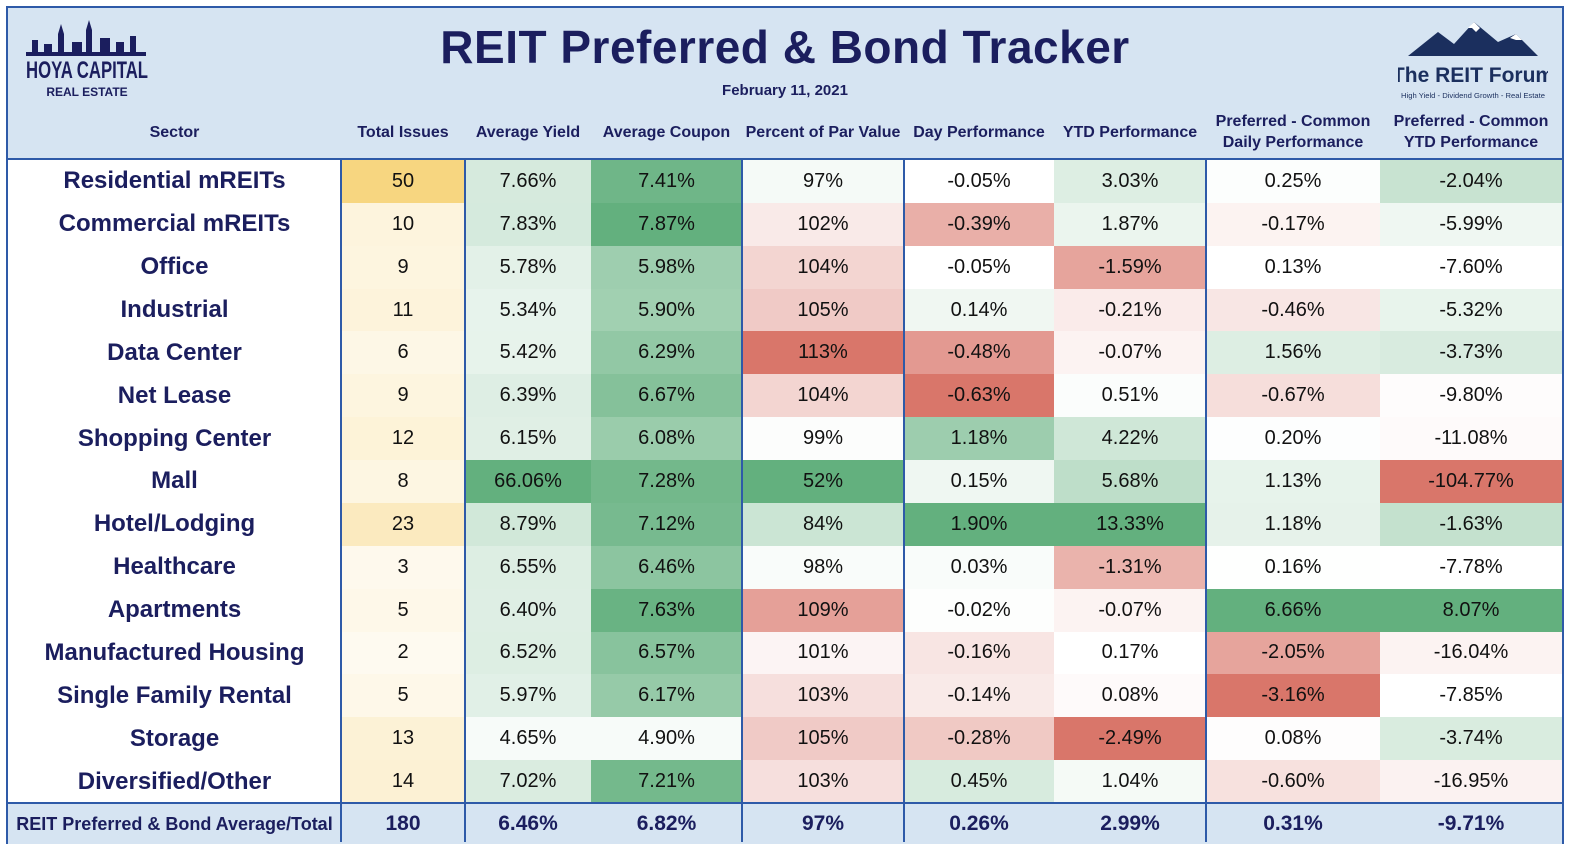  What do you see at coordinates (1130, 224) in the screenshot?
I see `cell-ytd: 1.87%` at bounding box center [1130, 224].